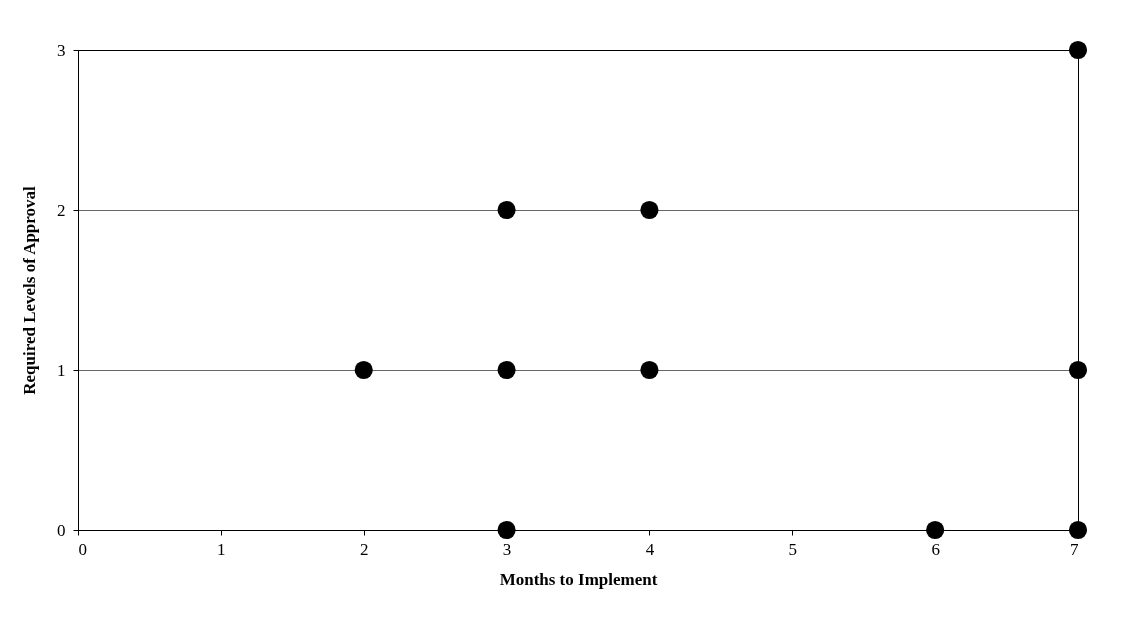 Image resolution: width=1129 pixels, height=644 pixels. What do you see at coordinates (578, 579) in the screenshot?
I see `x-axis-title: Months to Implement` at bounding box center [578, 579].